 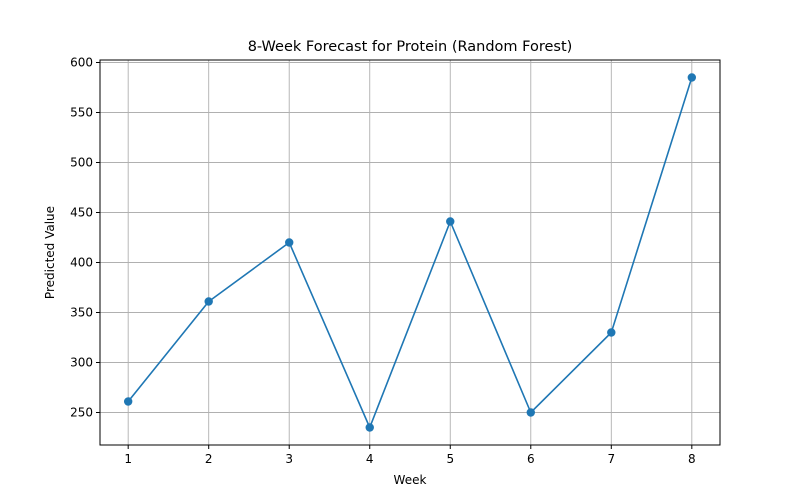 I want to click on x-tick-label: 6, so click(x=531, y=459).